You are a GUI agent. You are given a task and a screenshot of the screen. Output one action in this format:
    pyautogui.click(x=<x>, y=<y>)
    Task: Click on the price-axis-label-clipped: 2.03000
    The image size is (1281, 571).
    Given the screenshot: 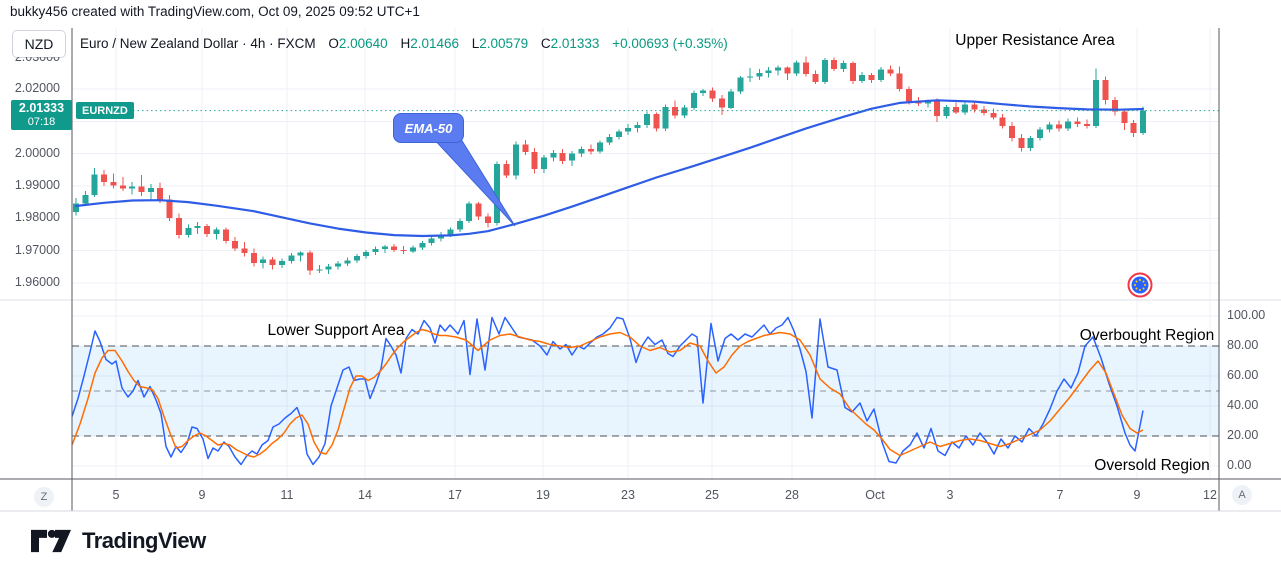 What is the action you would take?
    pyautogui.click(x=37, y=60)
    